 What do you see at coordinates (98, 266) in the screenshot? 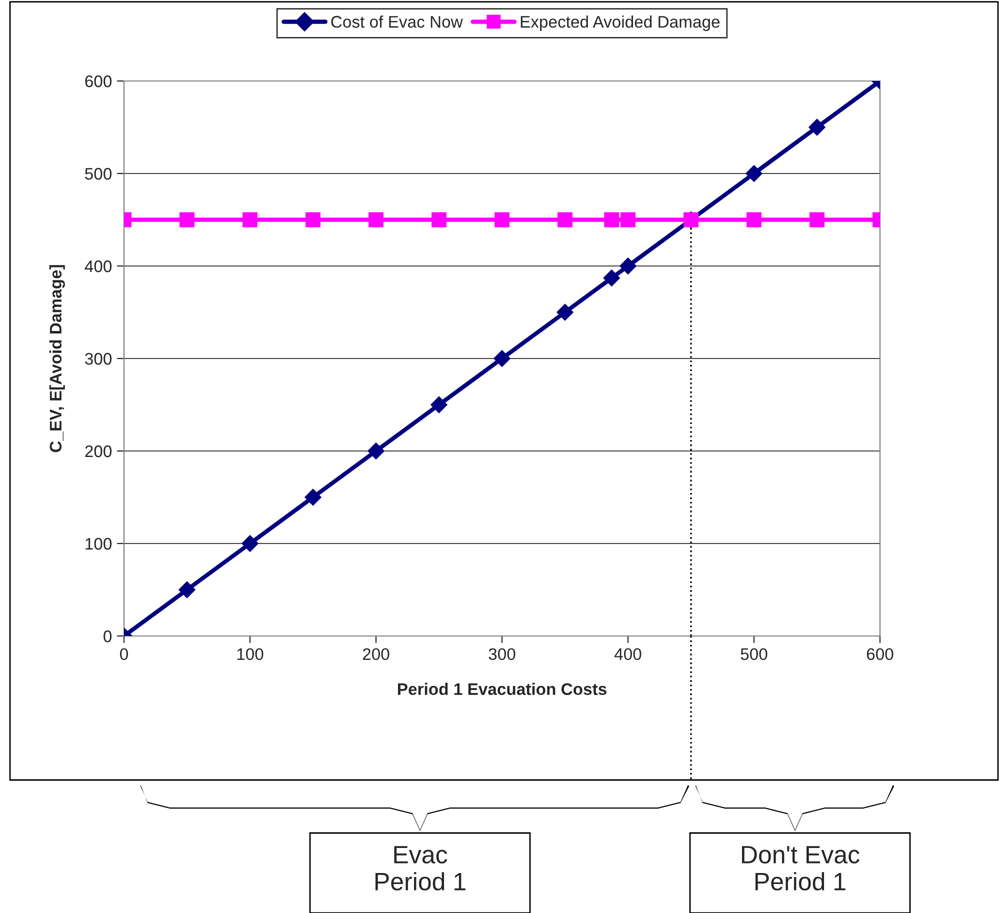
I see `y-tick-label: 400` at bounding box center [98, 266].